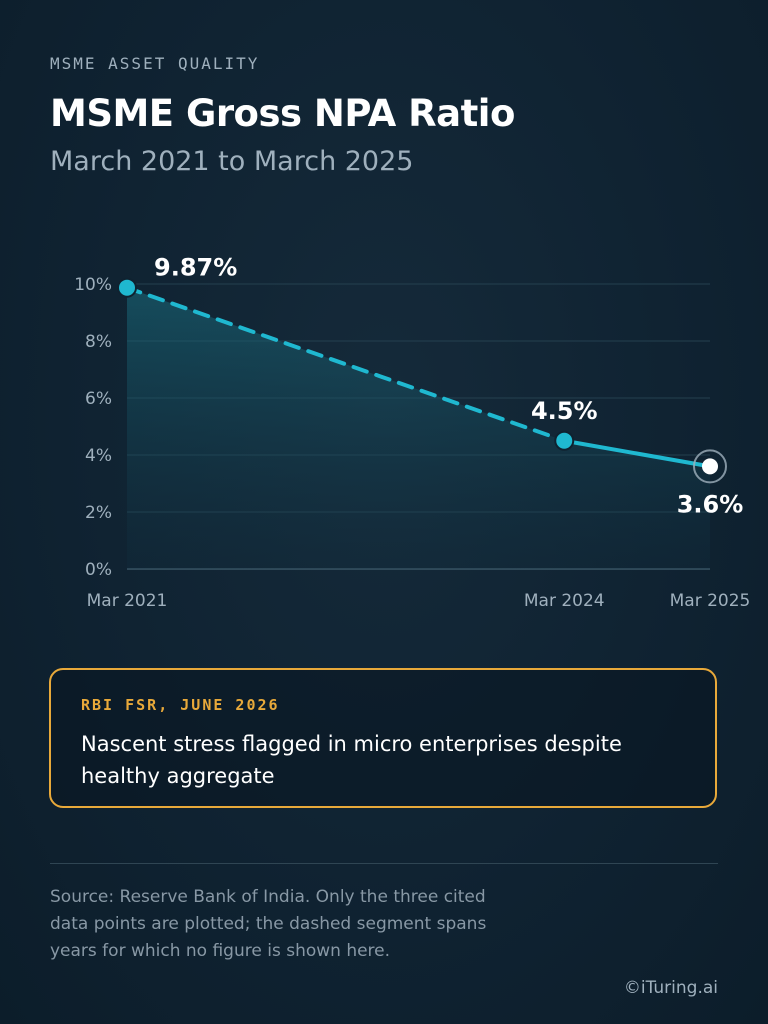 Image resolution: width=768 pixels, height=1024 pixels. What do you see at coordinates (710, 504) in the screenshot?
I see `data-label: 3.6%` at bounding box center [710, 504].